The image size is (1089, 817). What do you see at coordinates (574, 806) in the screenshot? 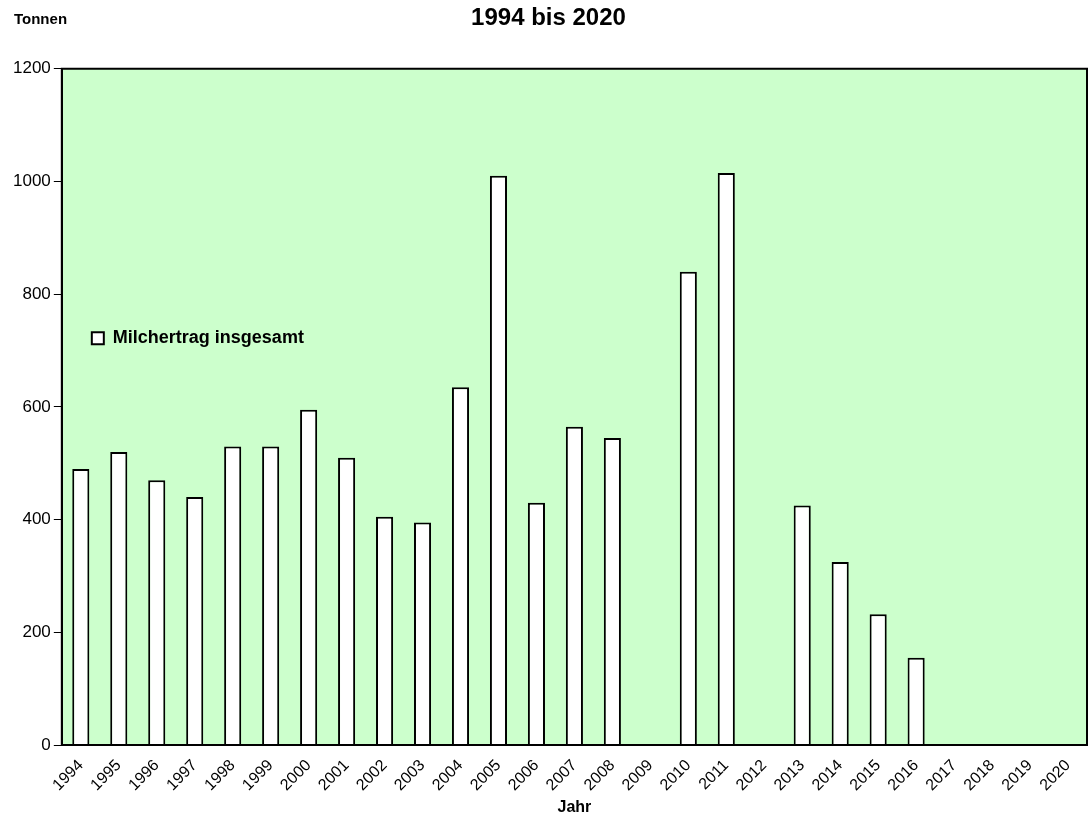
I see `x-axis-title: Jahr` at bounding box center [574, 806].